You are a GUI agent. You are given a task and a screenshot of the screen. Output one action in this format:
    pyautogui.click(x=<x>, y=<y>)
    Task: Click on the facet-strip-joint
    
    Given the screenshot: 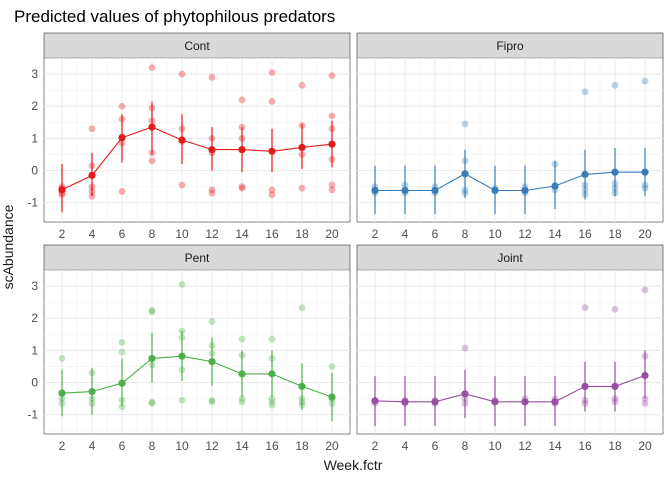 What is the action you would take?
    pyautogui.click(x=510, y=257)
    